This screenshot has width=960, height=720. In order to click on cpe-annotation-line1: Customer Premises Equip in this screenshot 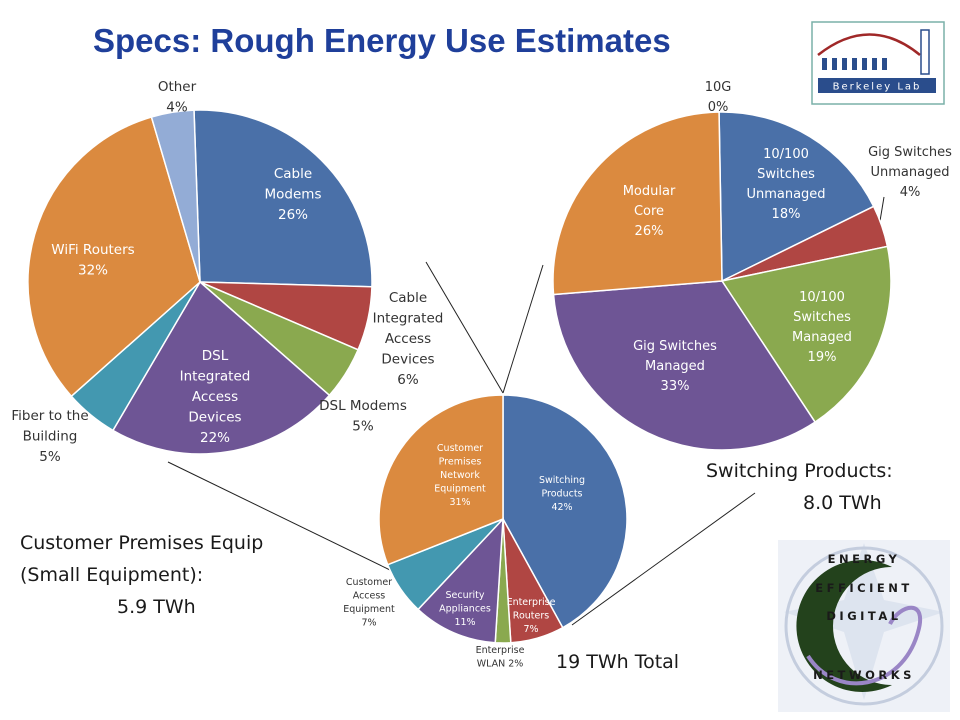, I will do `click(142, 543)`.